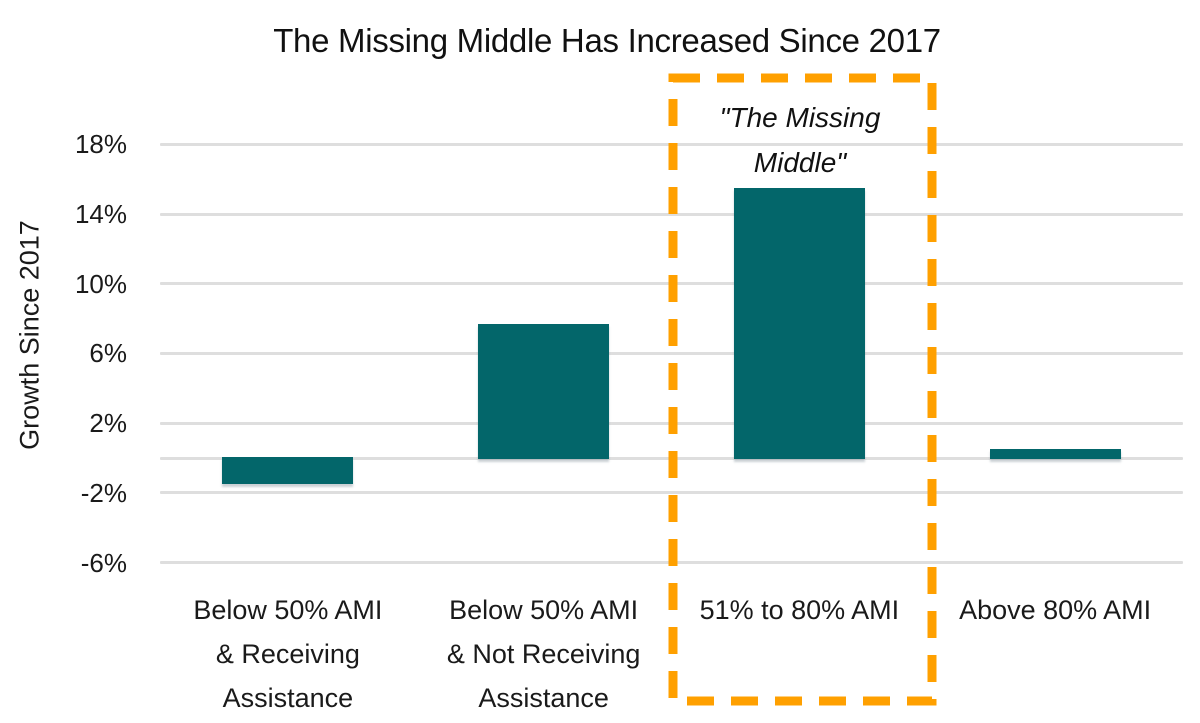 Image resolution: width=1200 pixels, height=723 pixels. What do you see at coordinates (799, 610) in the screenshot?
I see `category-label: 51% to 80% AMI` at bounding box center [799, 610].